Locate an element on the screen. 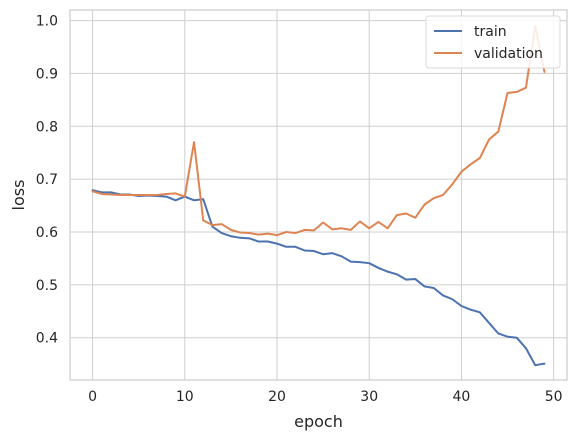  legend-box is located at coordinates (493, 42).